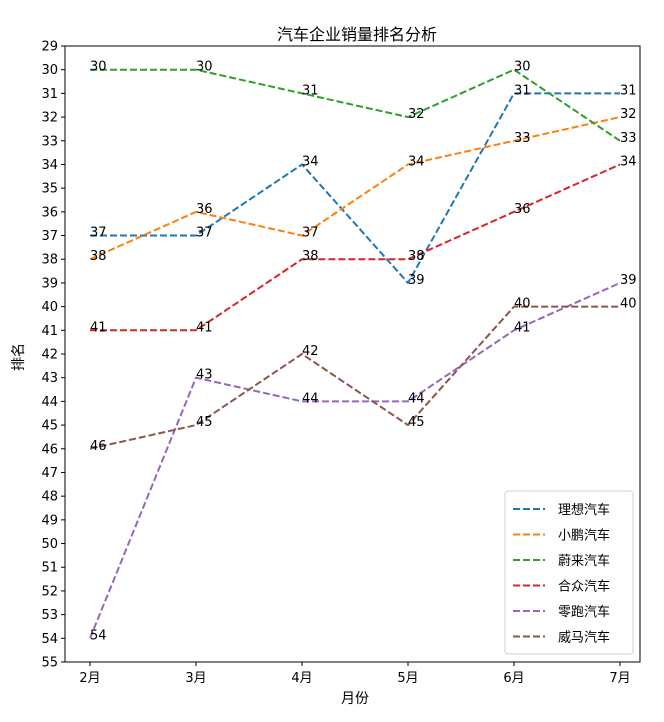 Image resolution: width=664 pixels, height=722 pixels. Describe the element at coordinates (98, 446) in the screenshot. I see `data-label: 46` at that location.